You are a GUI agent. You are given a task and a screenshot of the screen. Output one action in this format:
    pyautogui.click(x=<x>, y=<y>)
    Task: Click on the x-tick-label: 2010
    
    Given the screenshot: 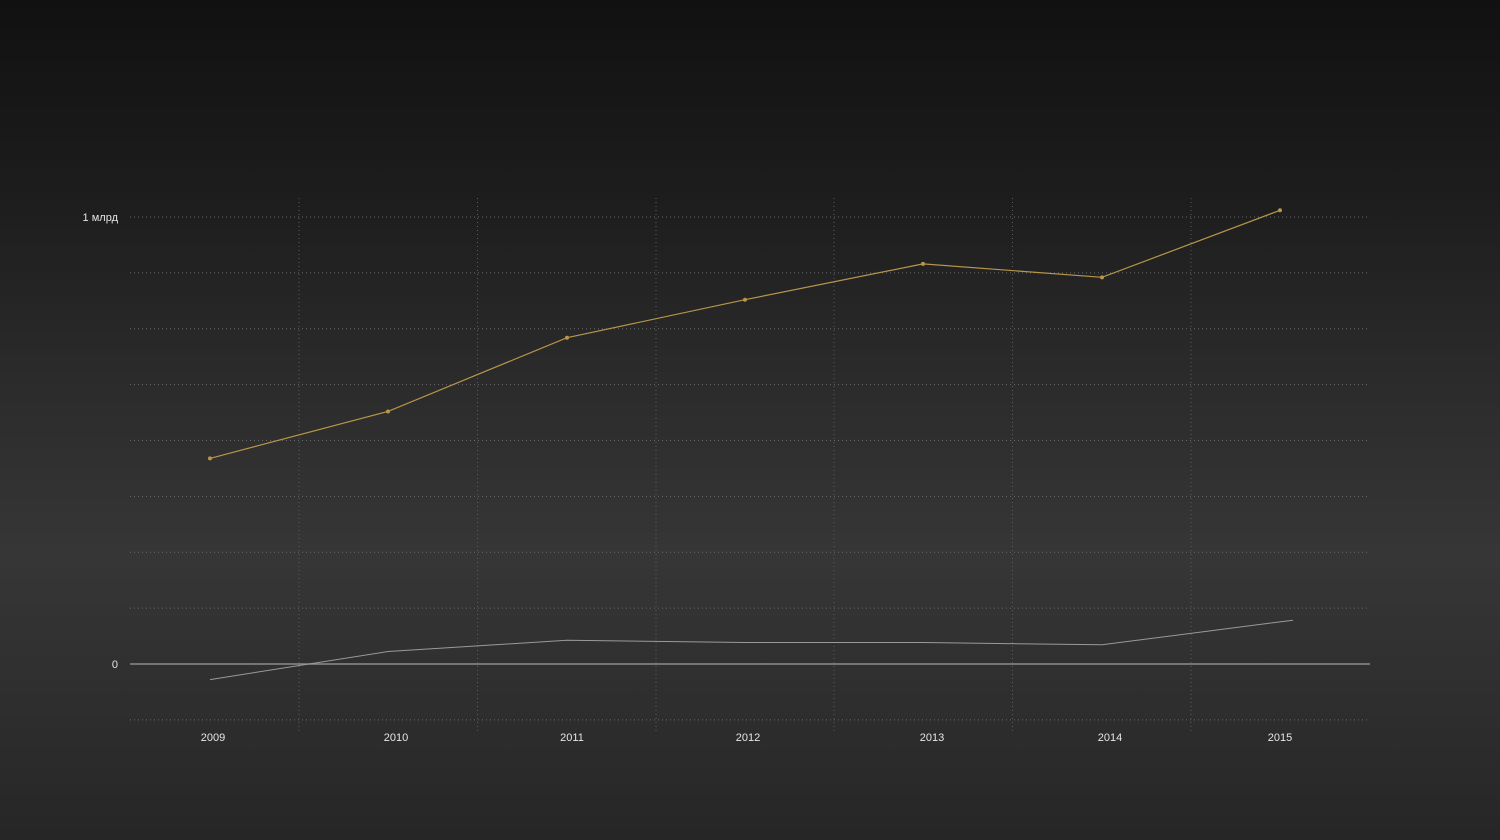 What is the action you would take?
    pyautogui.click(x=396, y=738)
    